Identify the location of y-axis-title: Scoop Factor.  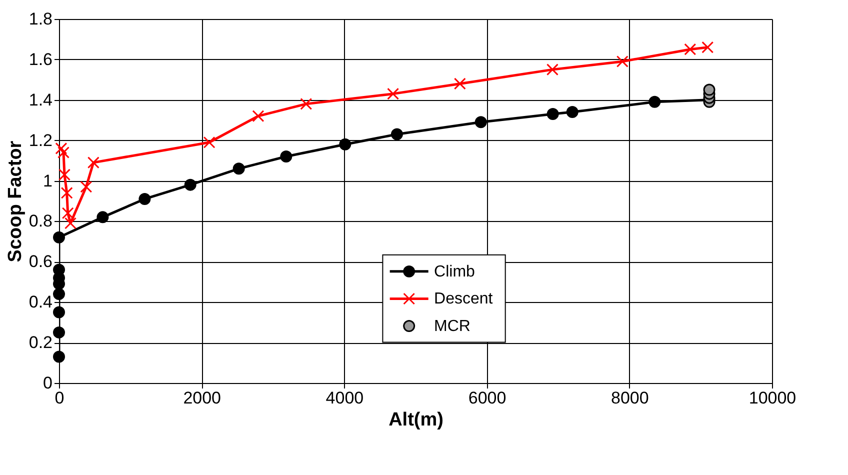
(15, 201).